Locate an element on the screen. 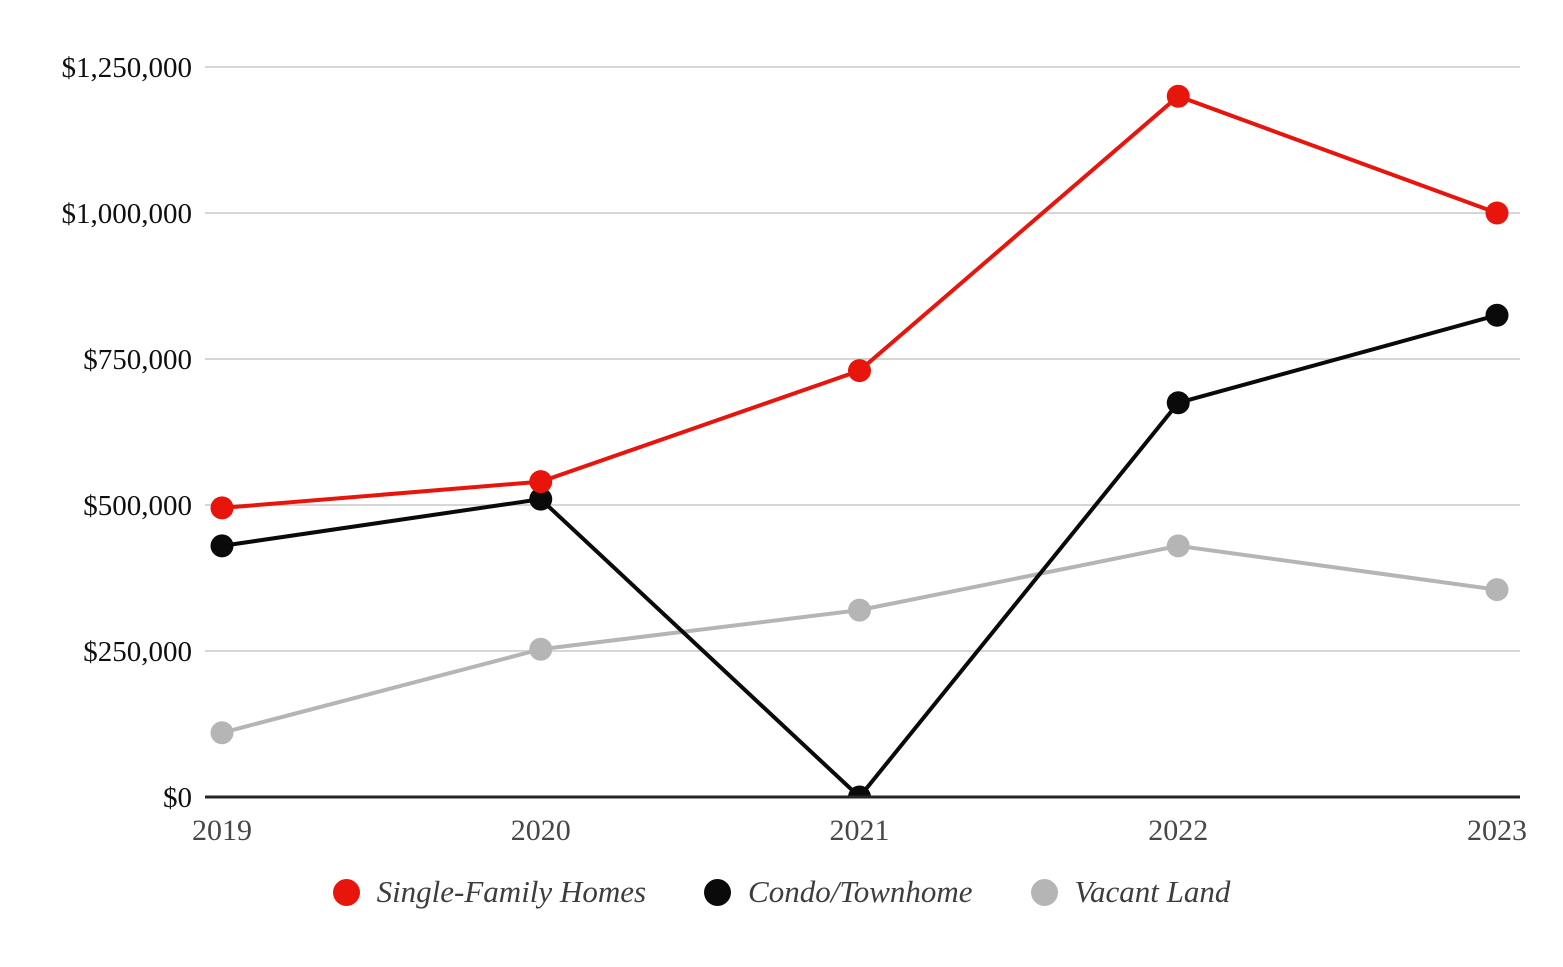  data-point-condo-townhome-2022 is located at coordinates (1178, 403).